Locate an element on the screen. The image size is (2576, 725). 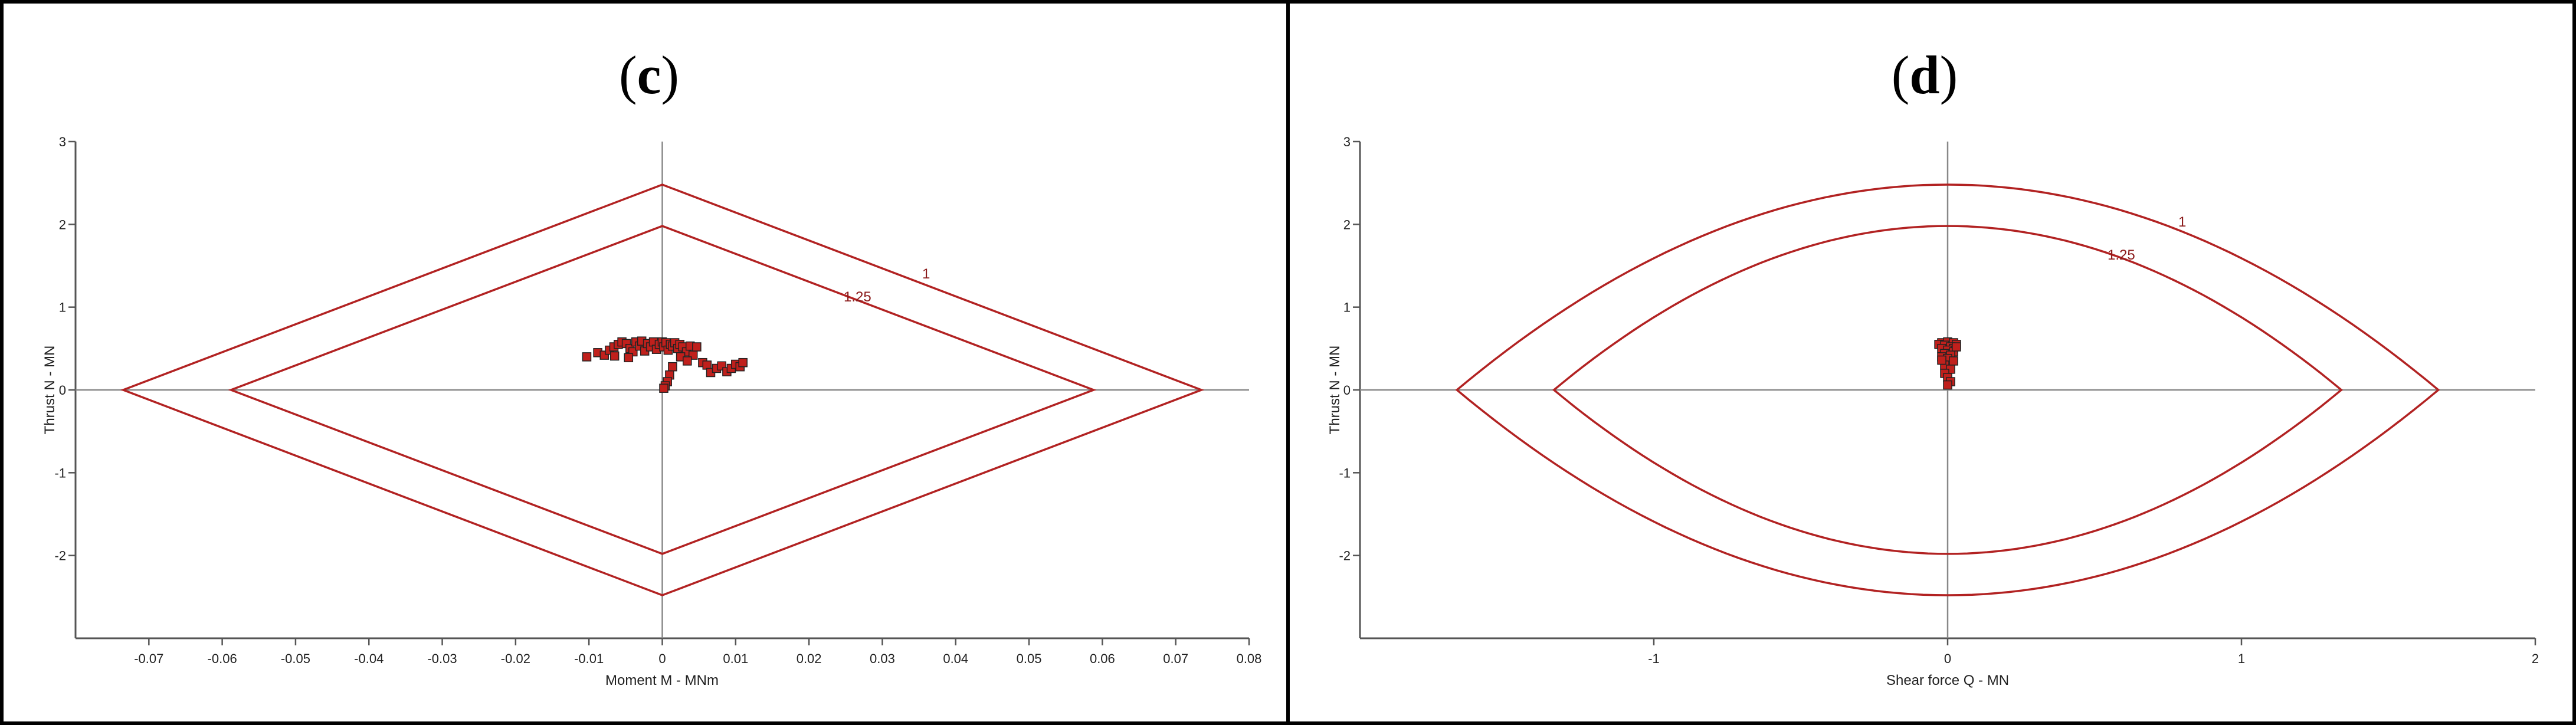
panel-c-x-tick-label: 0.06 is located at coordinates (1102, 658).